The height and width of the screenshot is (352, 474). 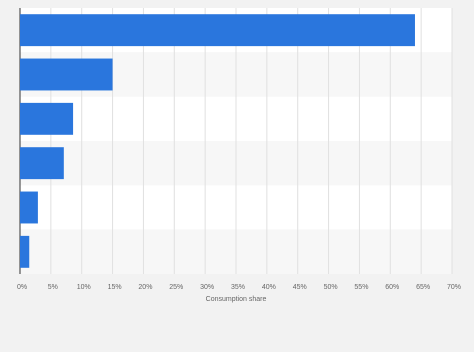 What do you see at coordinates (423, 287) in the screenshot?
I see `x-tick-label: 65%` at bounding box center [423, 287].